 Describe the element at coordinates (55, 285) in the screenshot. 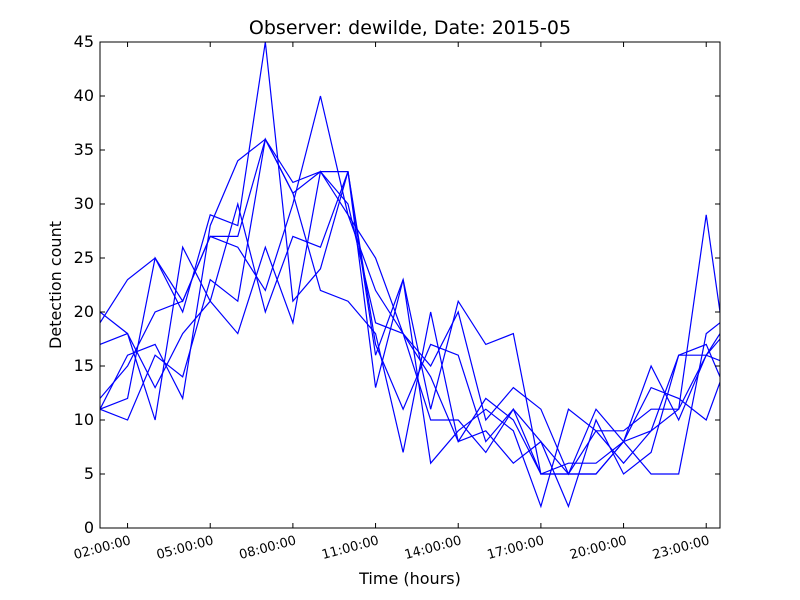

I see `y-axis-title: Detection count` at that location.